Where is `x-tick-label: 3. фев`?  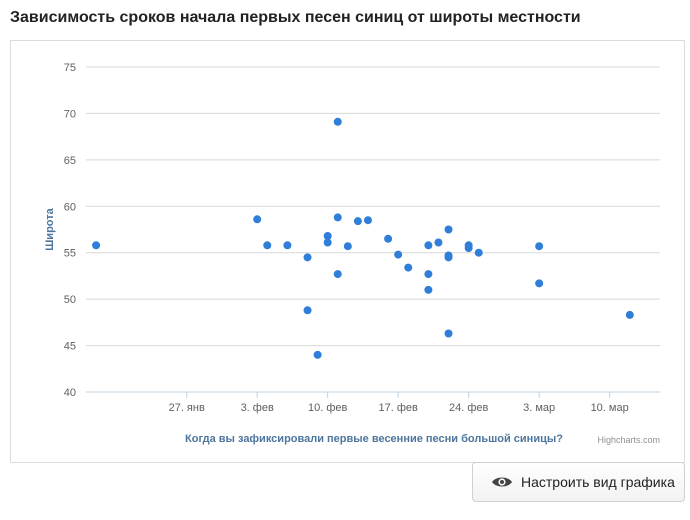
x-tick-label: 3. фев is located at coordinates (257, 408).